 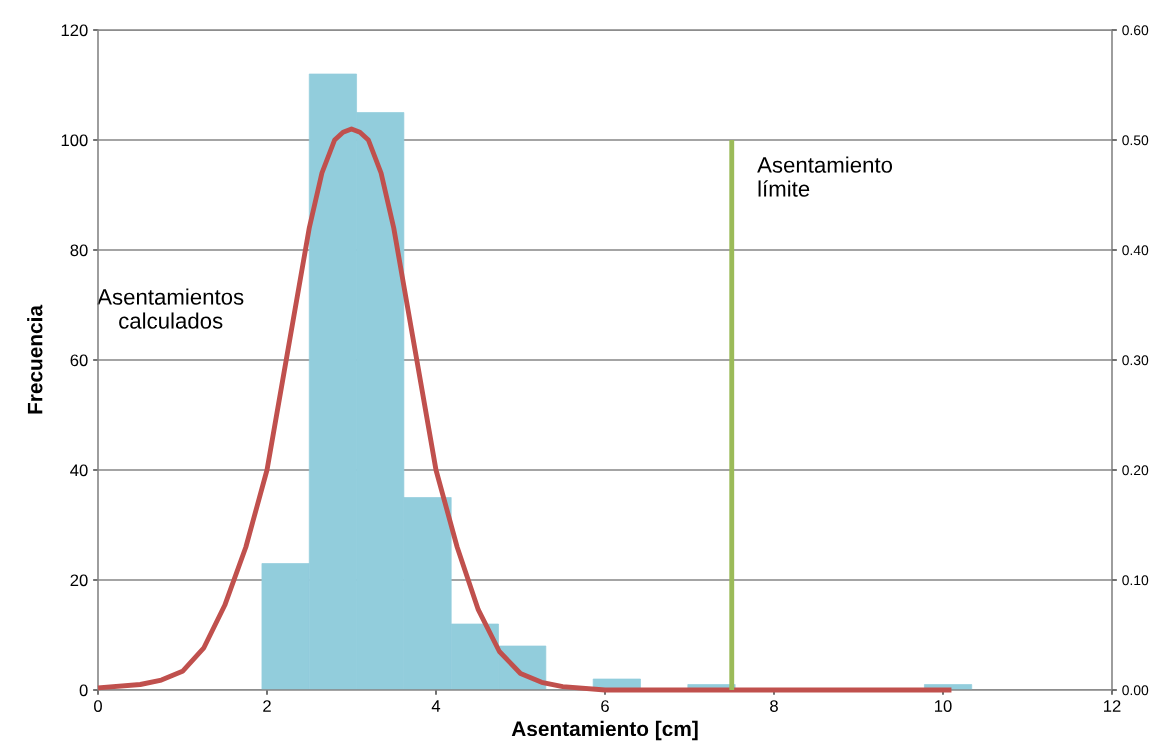 What do you see at coordinates (1135, 580) in the screenshot?
I see `y2-tick-label: 0.10` at bounding box center [1135, 580].